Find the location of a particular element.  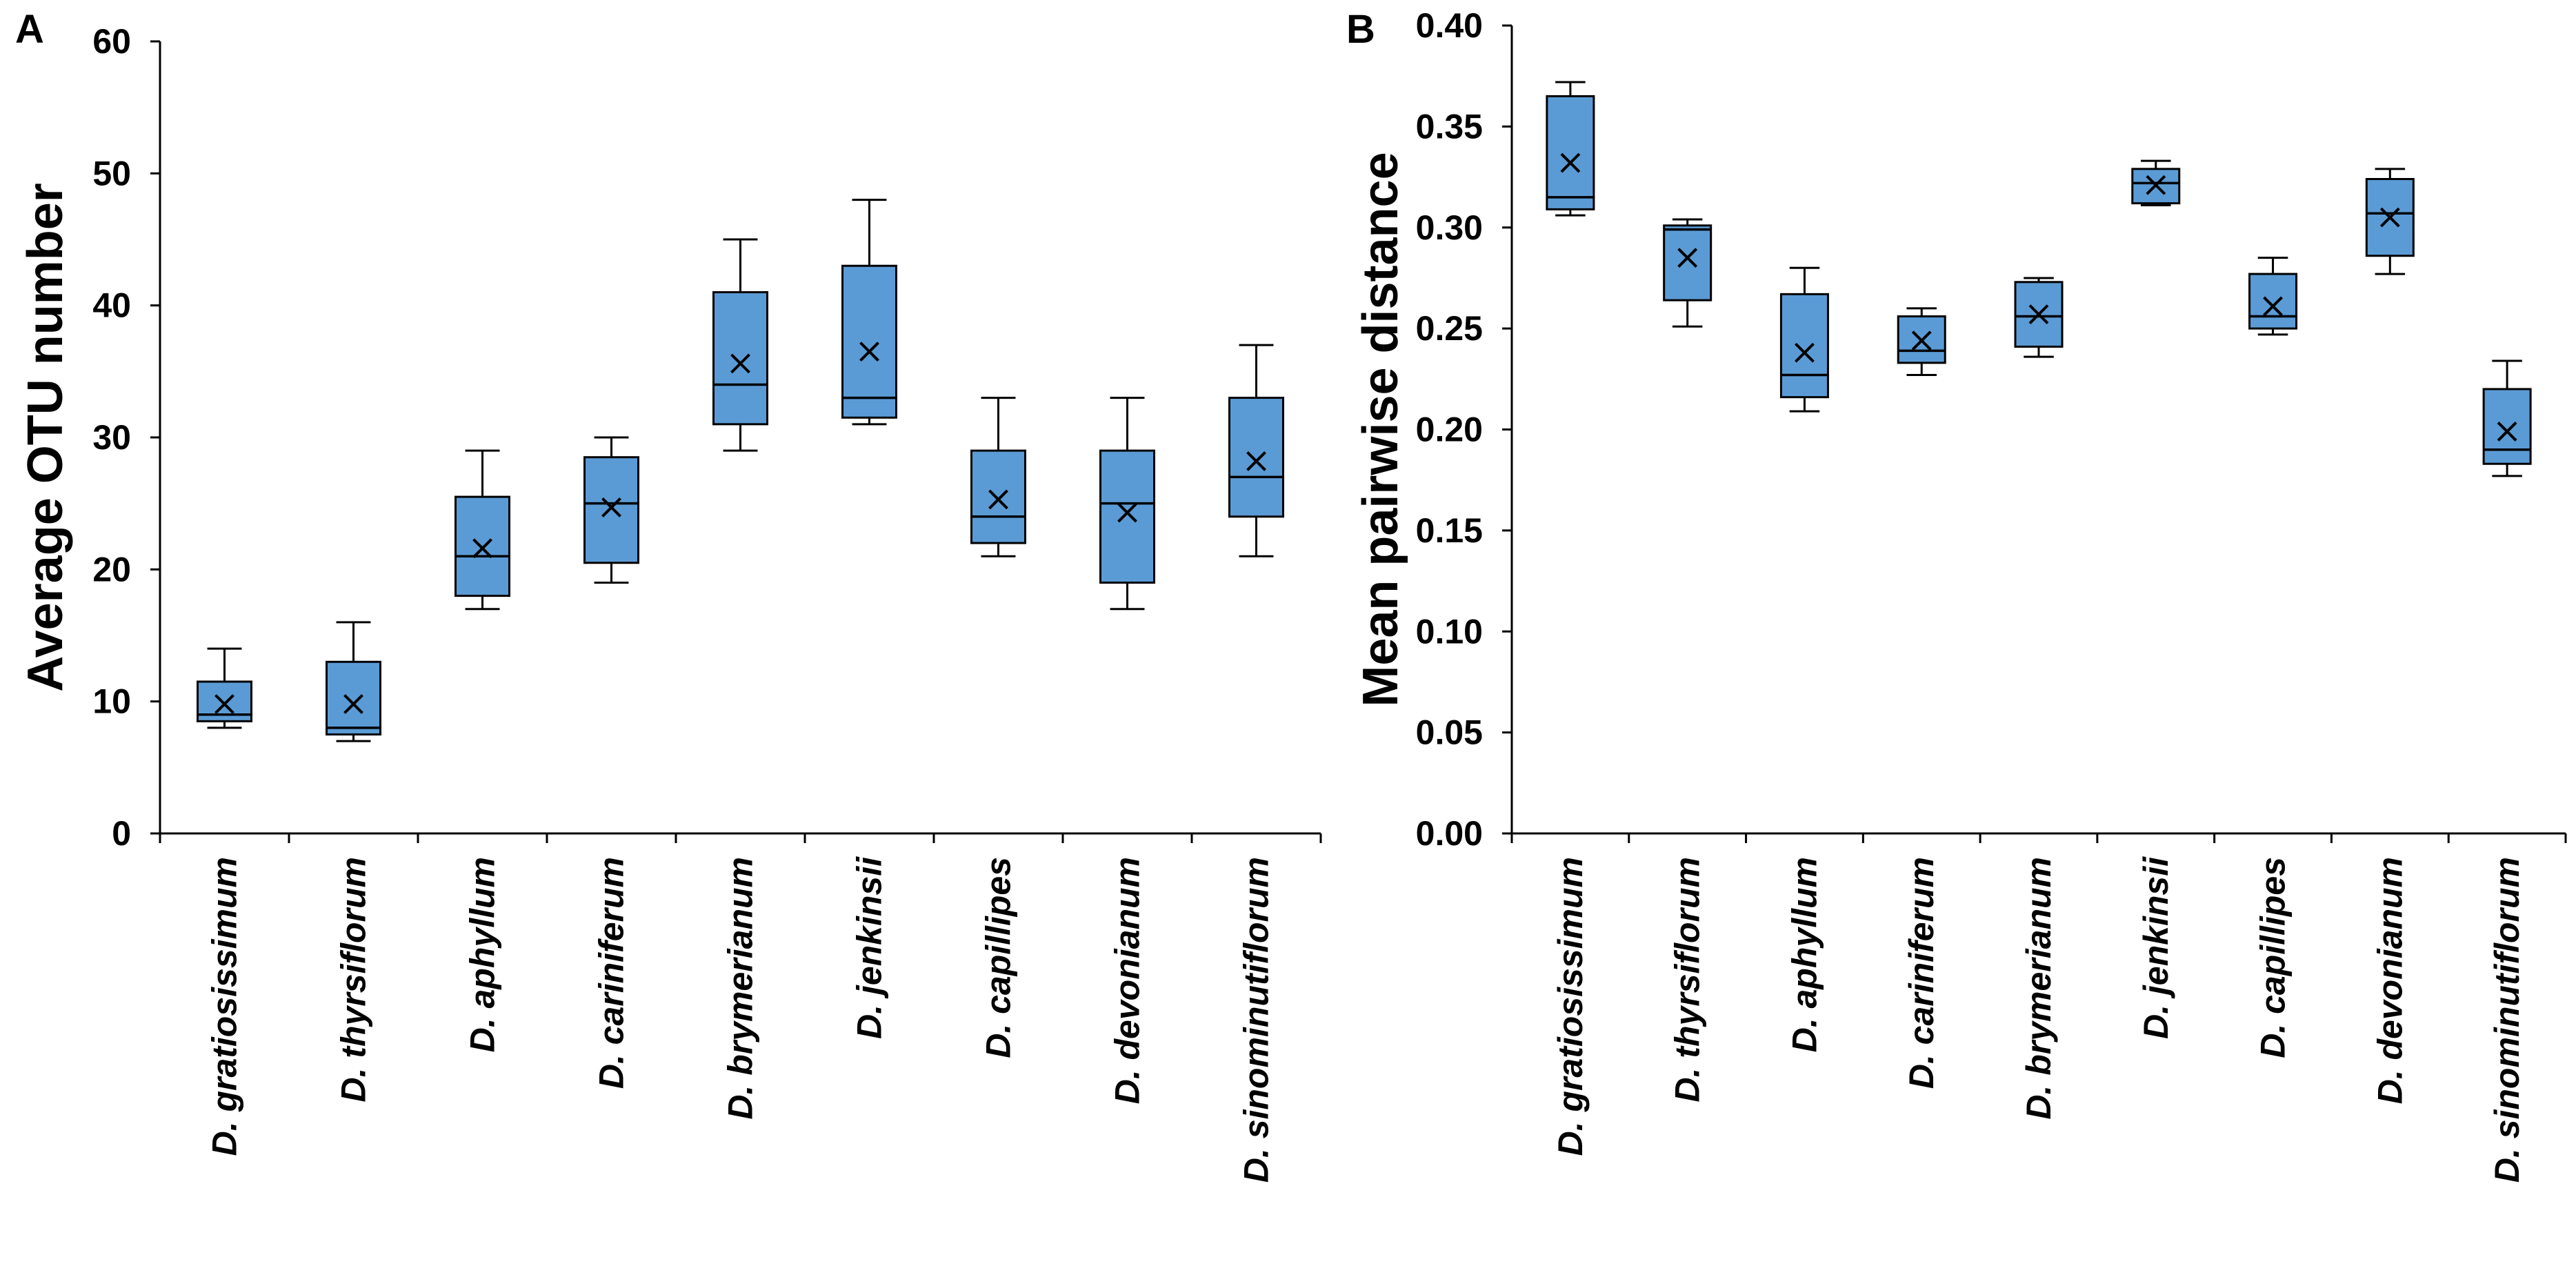

y-tick-label: 0.00 is located at coordinates (1449, 834).